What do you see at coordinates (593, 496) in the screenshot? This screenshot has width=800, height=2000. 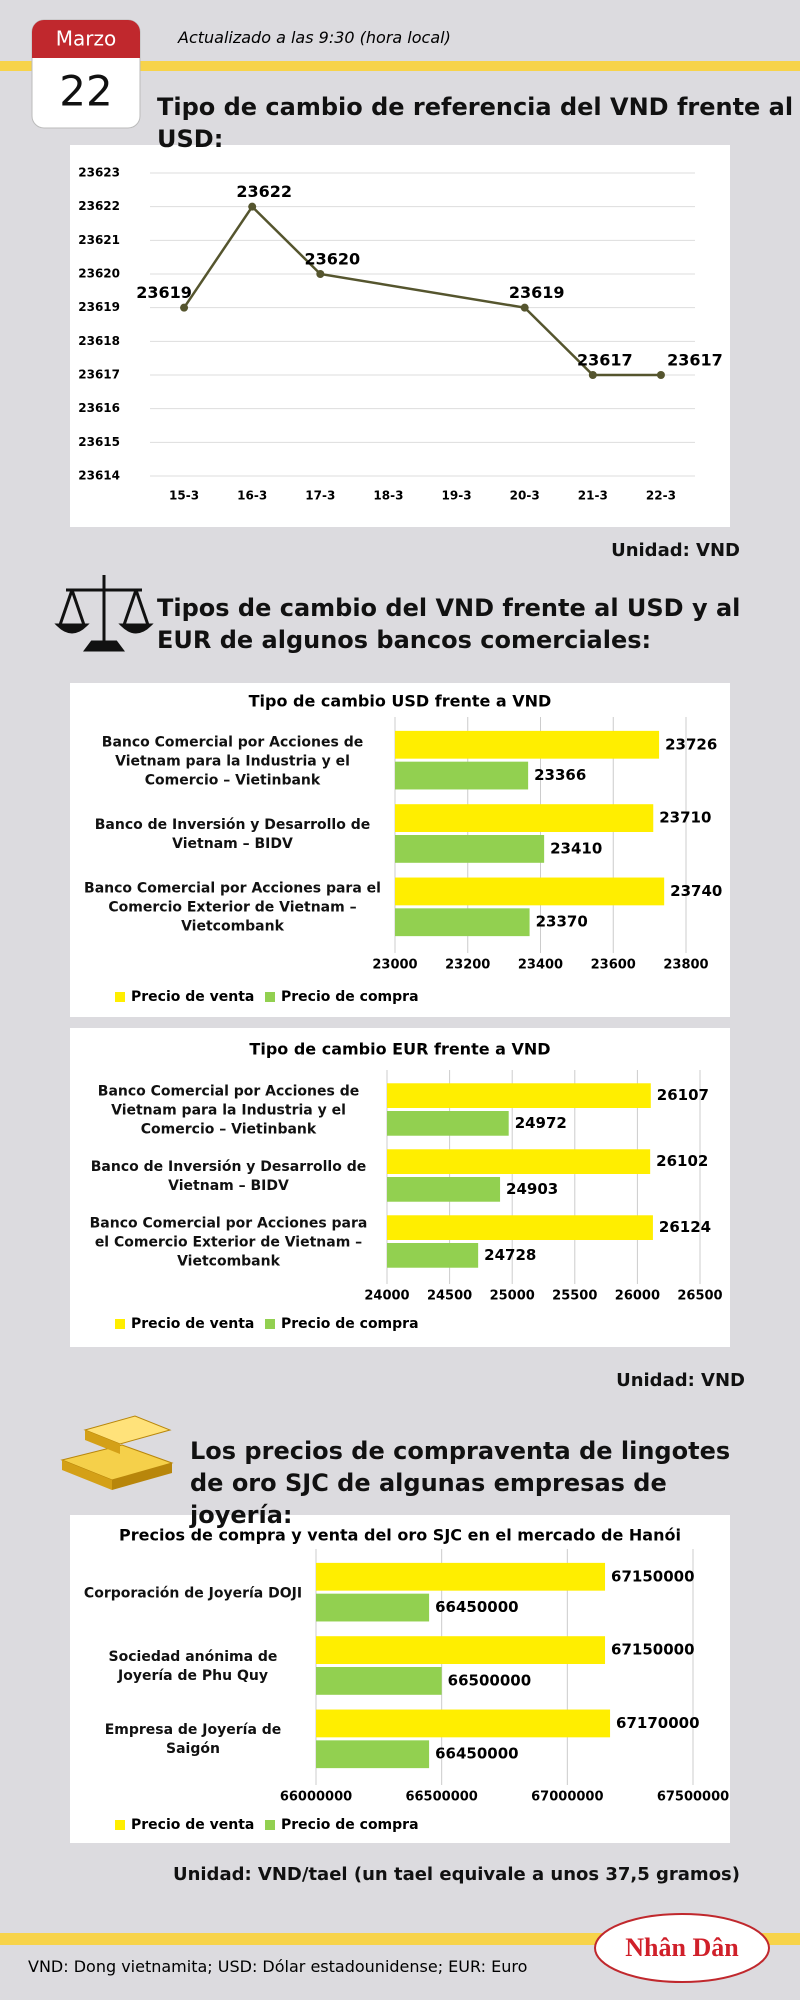 I see `x-tick-label: 21-3` at bounding box center [593, 496].